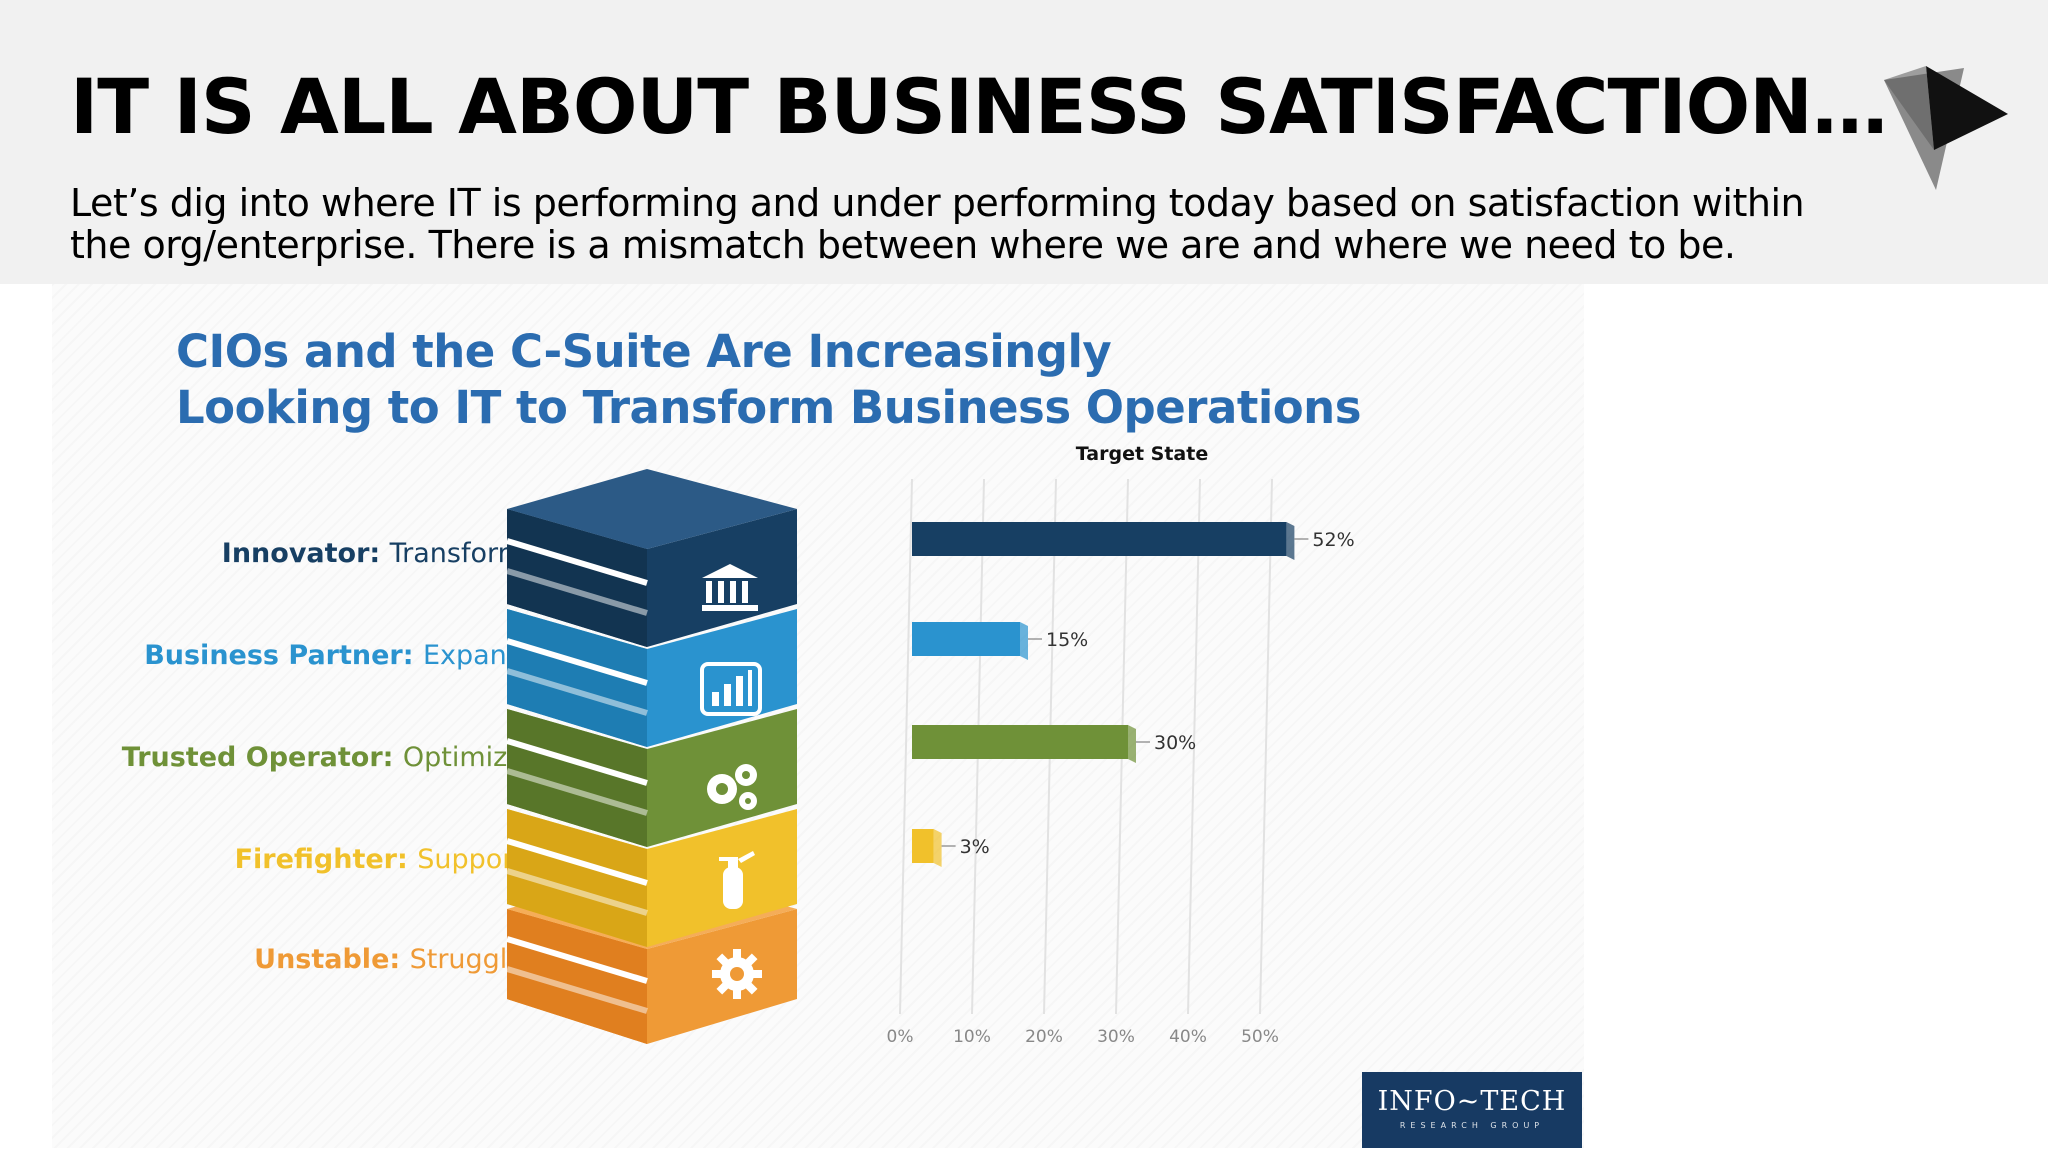  What do you see at coordinates (1260, 1037) in the screenshot?
I see `x-tick-label: 50%` at bounding box center [1260, 1037].